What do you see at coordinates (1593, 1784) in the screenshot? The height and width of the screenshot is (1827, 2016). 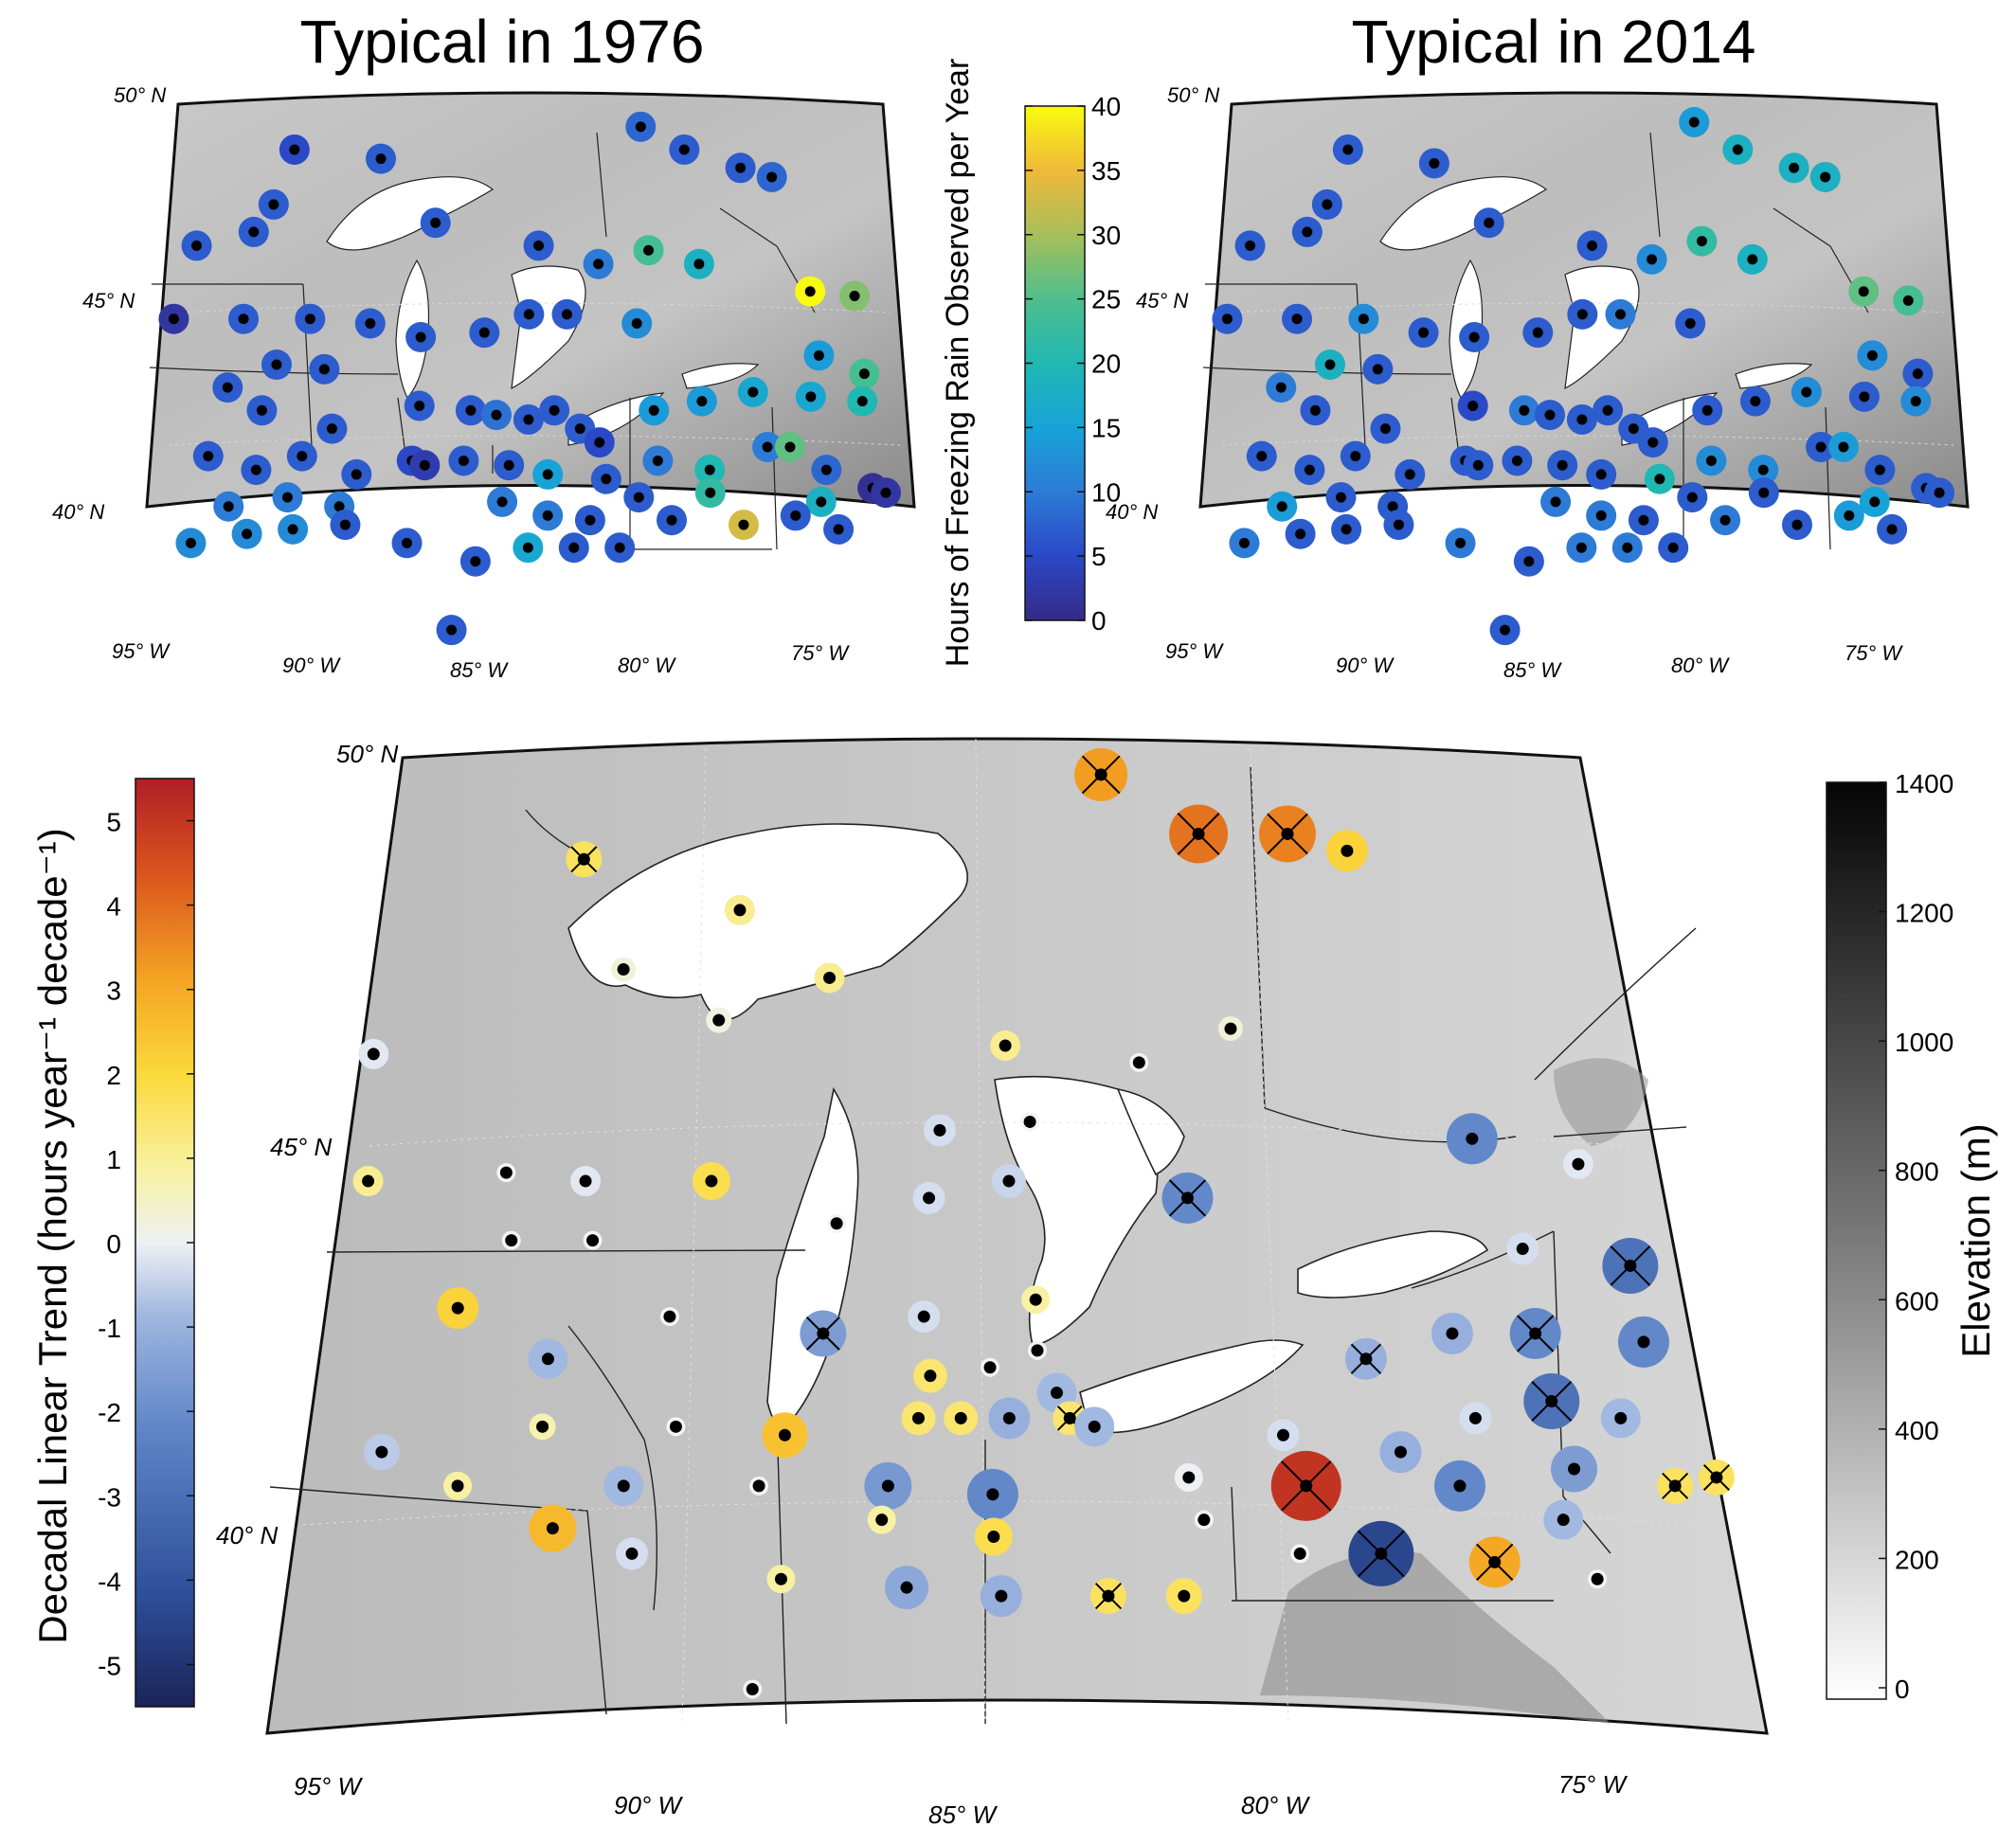 I see `lon-label-75: 75° W` at bounding box center [1593, 1784].